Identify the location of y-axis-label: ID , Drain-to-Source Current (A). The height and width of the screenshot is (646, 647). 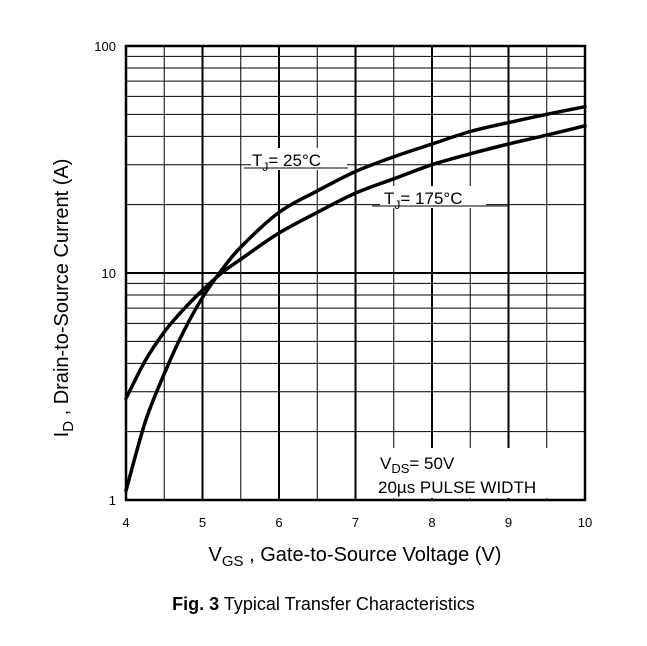
(64, 298).